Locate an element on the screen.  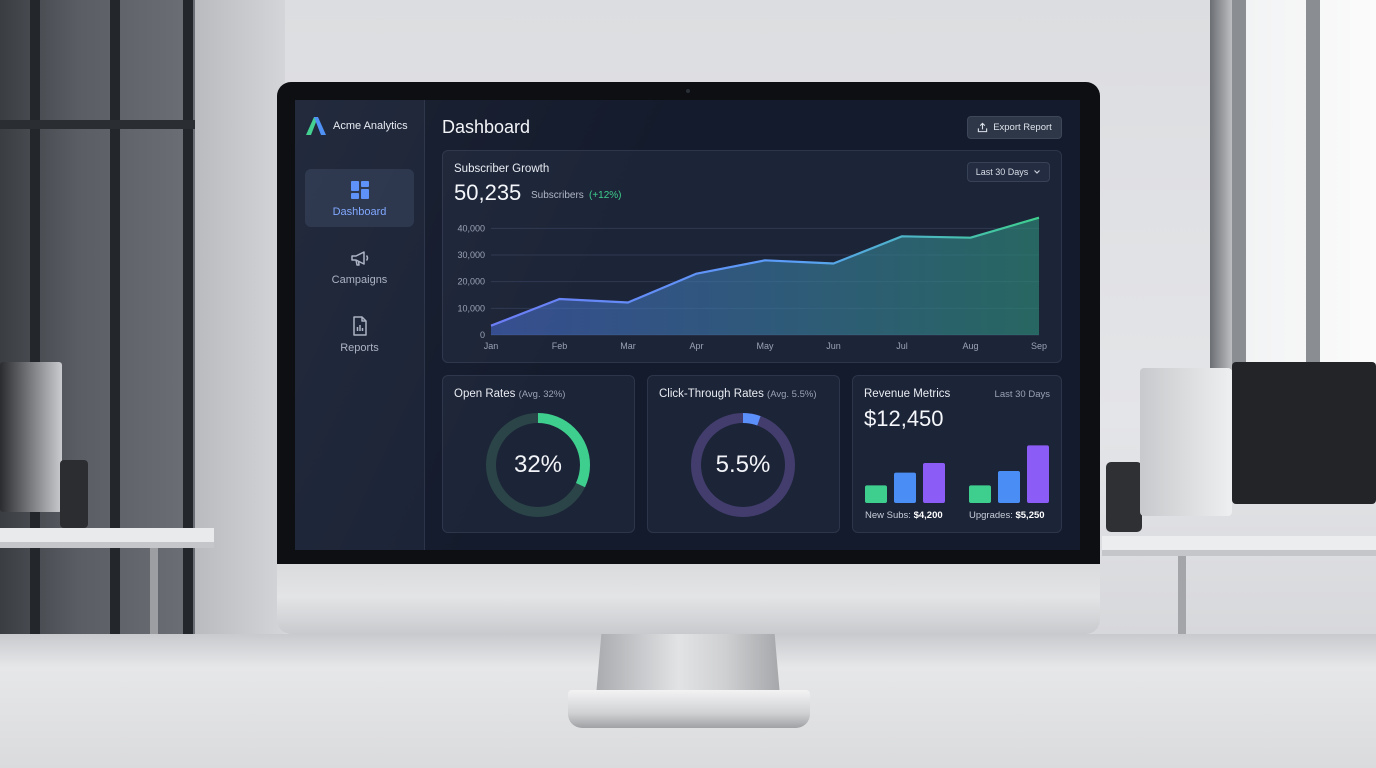
y-tick-label: 10,000 is located at coordinates (471, 308).